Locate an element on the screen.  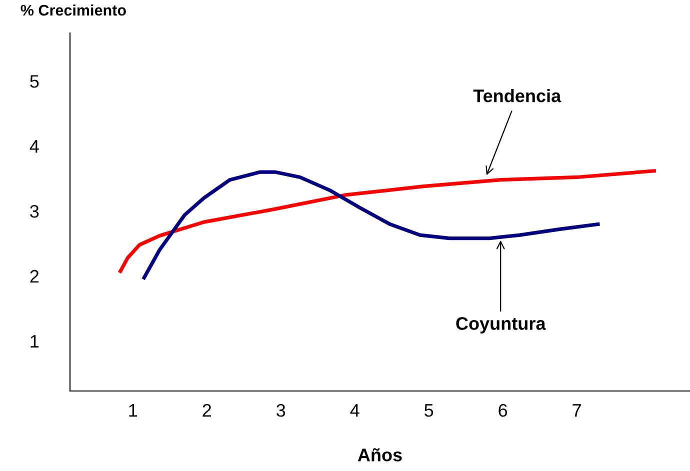
x-tick-label: 4 is located at coordinates (355, 410).